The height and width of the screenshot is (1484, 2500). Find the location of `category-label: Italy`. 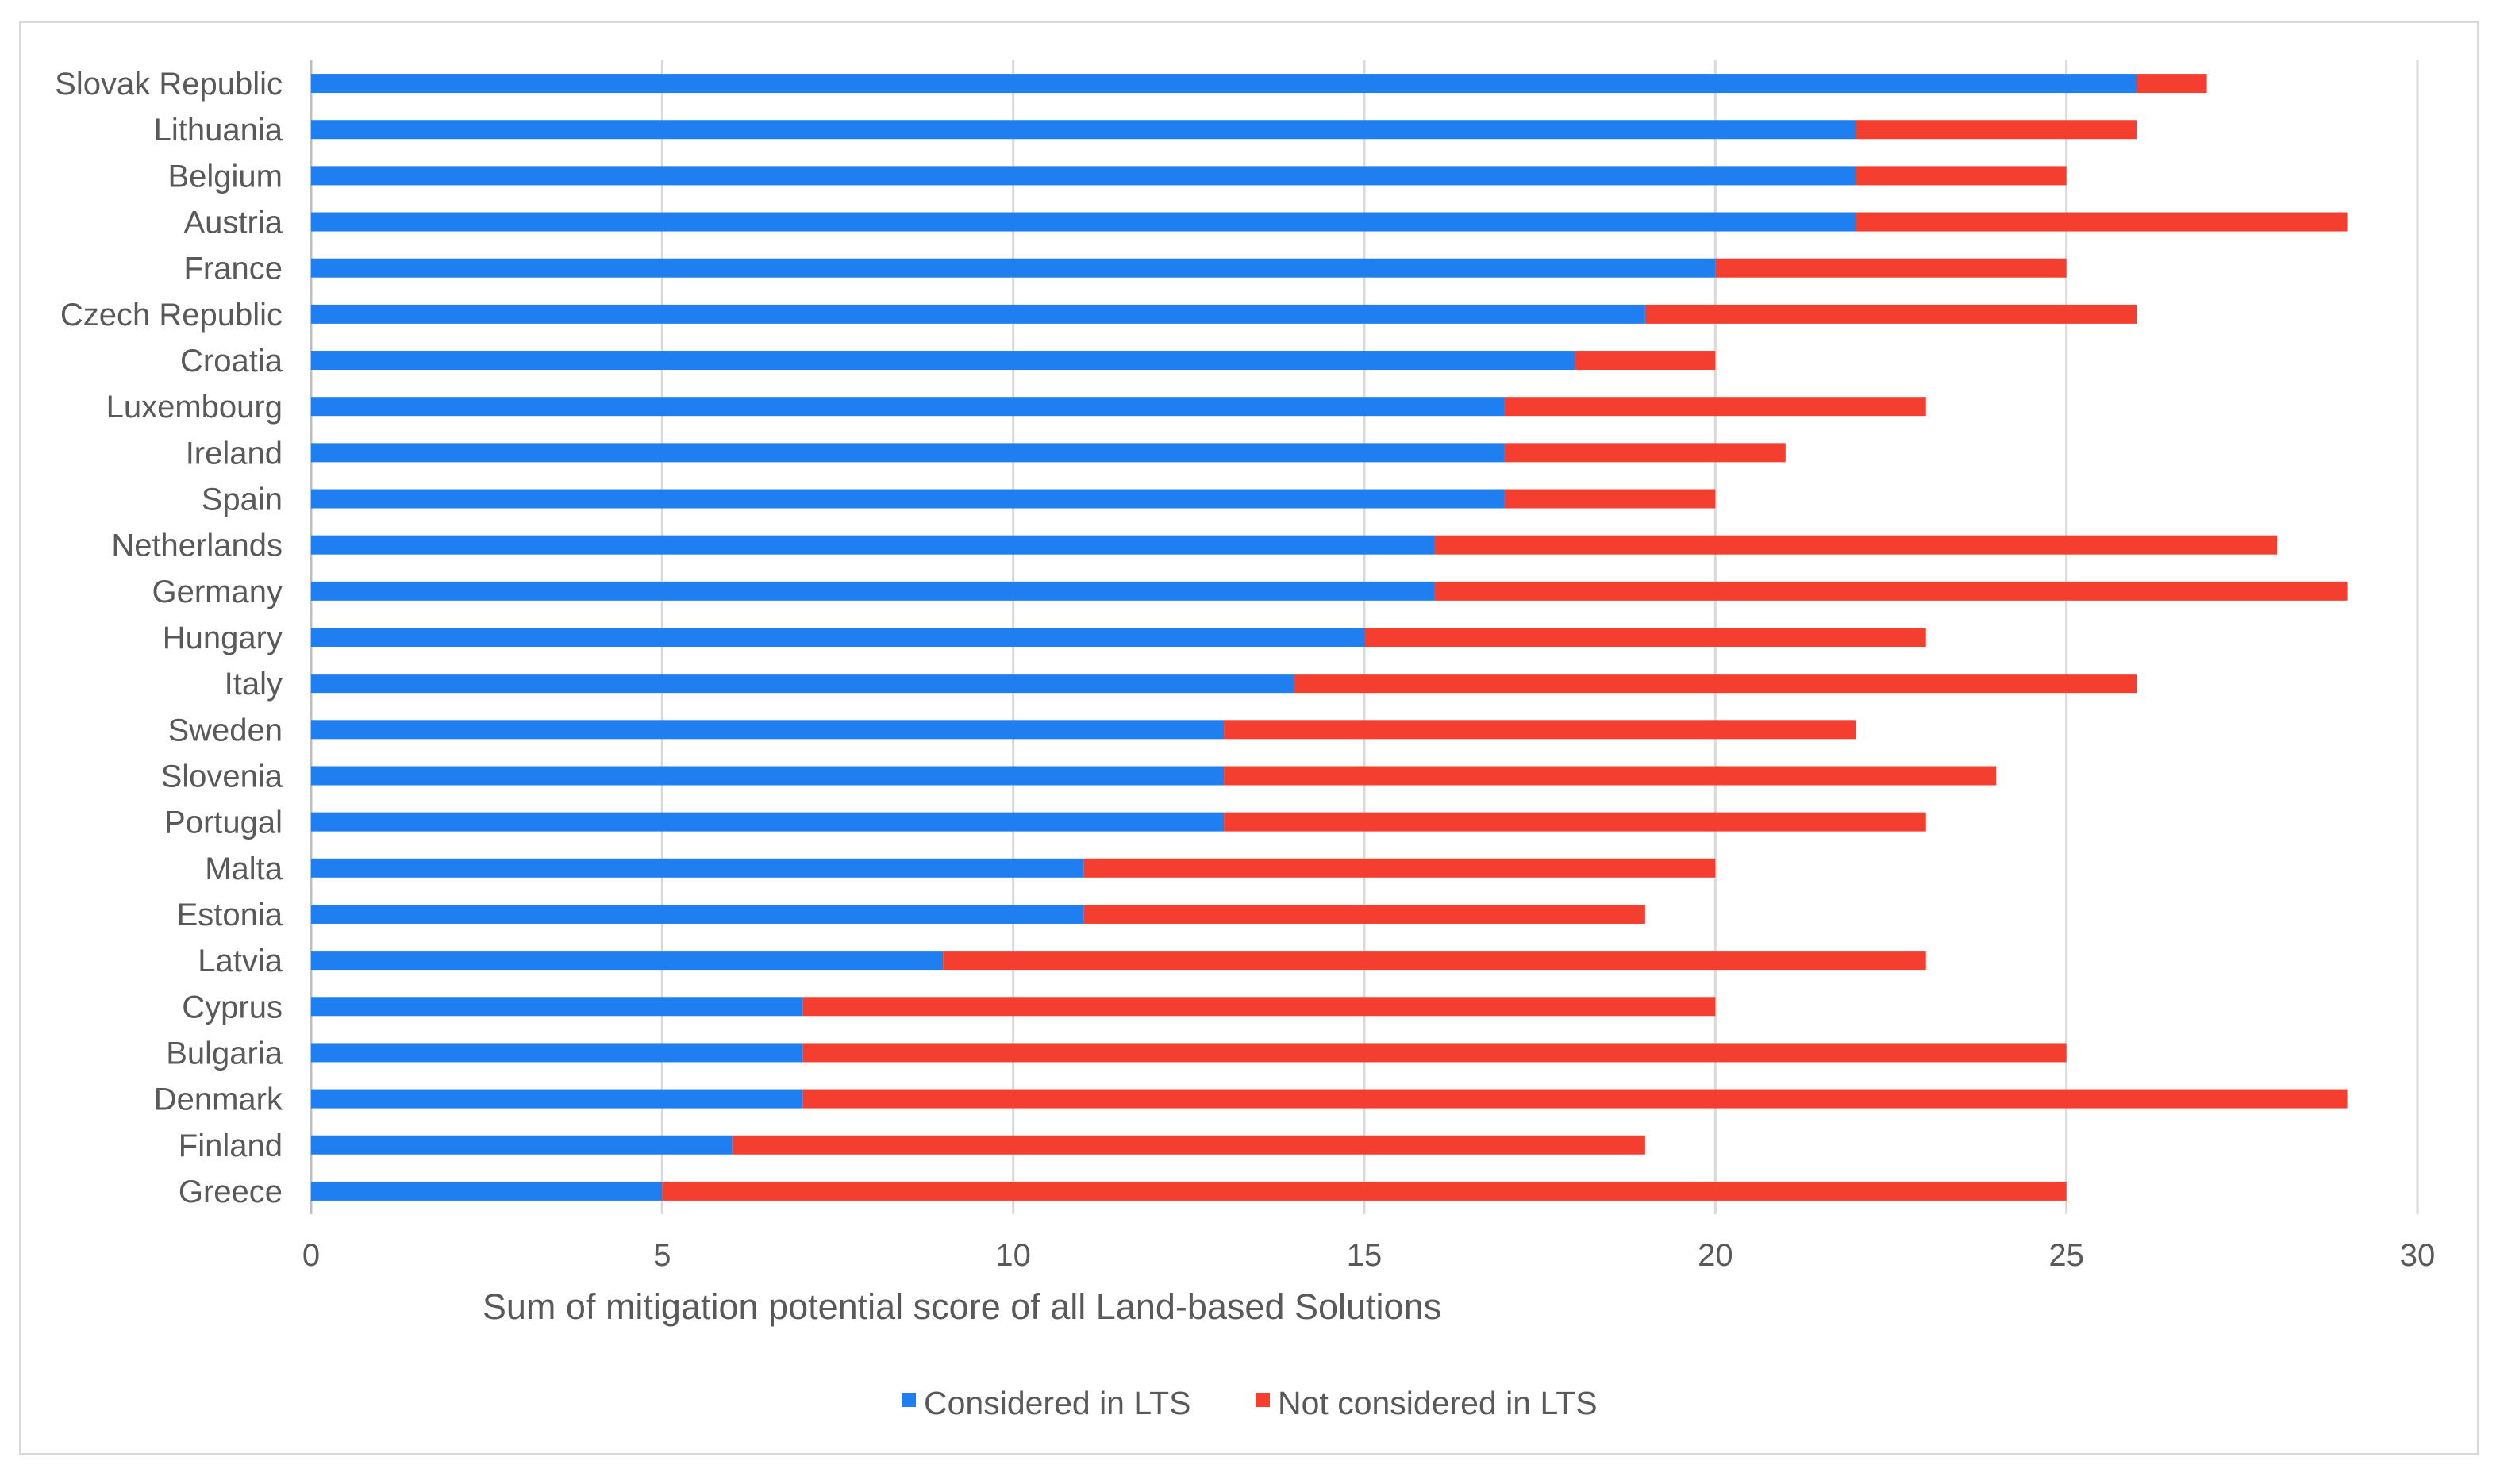

category-label: Italy is located at coordinates (254, 684).